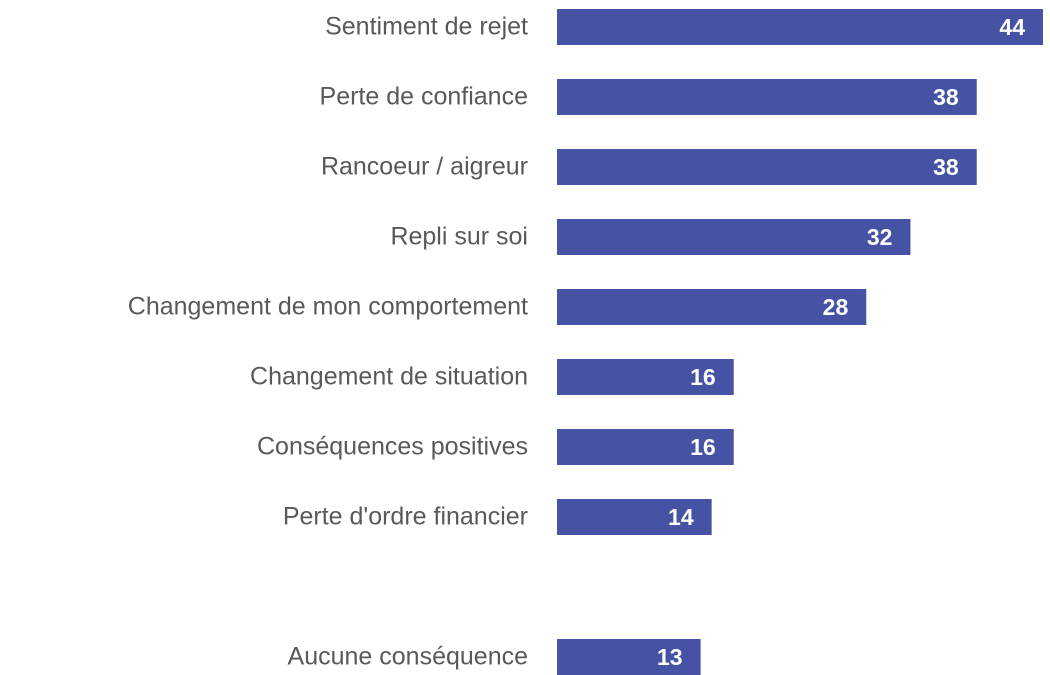 The width and height of the screenshot is (1050, 675). Describe the element at coordinates (392, 447) in the screenshot. I see `category-label: Conséquences positives` at that location.